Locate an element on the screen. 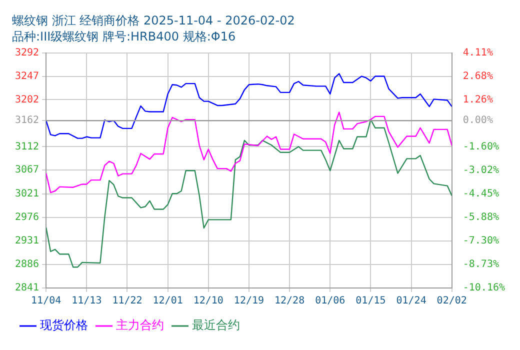 The height and width of the screenshot is (350, 520). chart-title: 螺纹钢 浙江 经销商价格 2025-11-04 - 2026-02-02 is located at coordinates (153, 20).